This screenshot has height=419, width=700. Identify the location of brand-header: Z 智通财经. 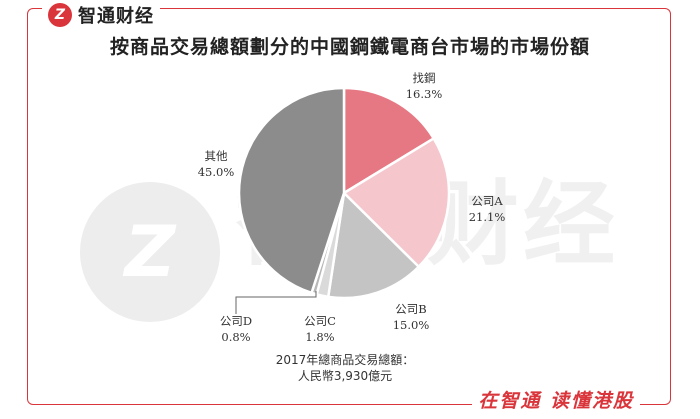
(101, 15).